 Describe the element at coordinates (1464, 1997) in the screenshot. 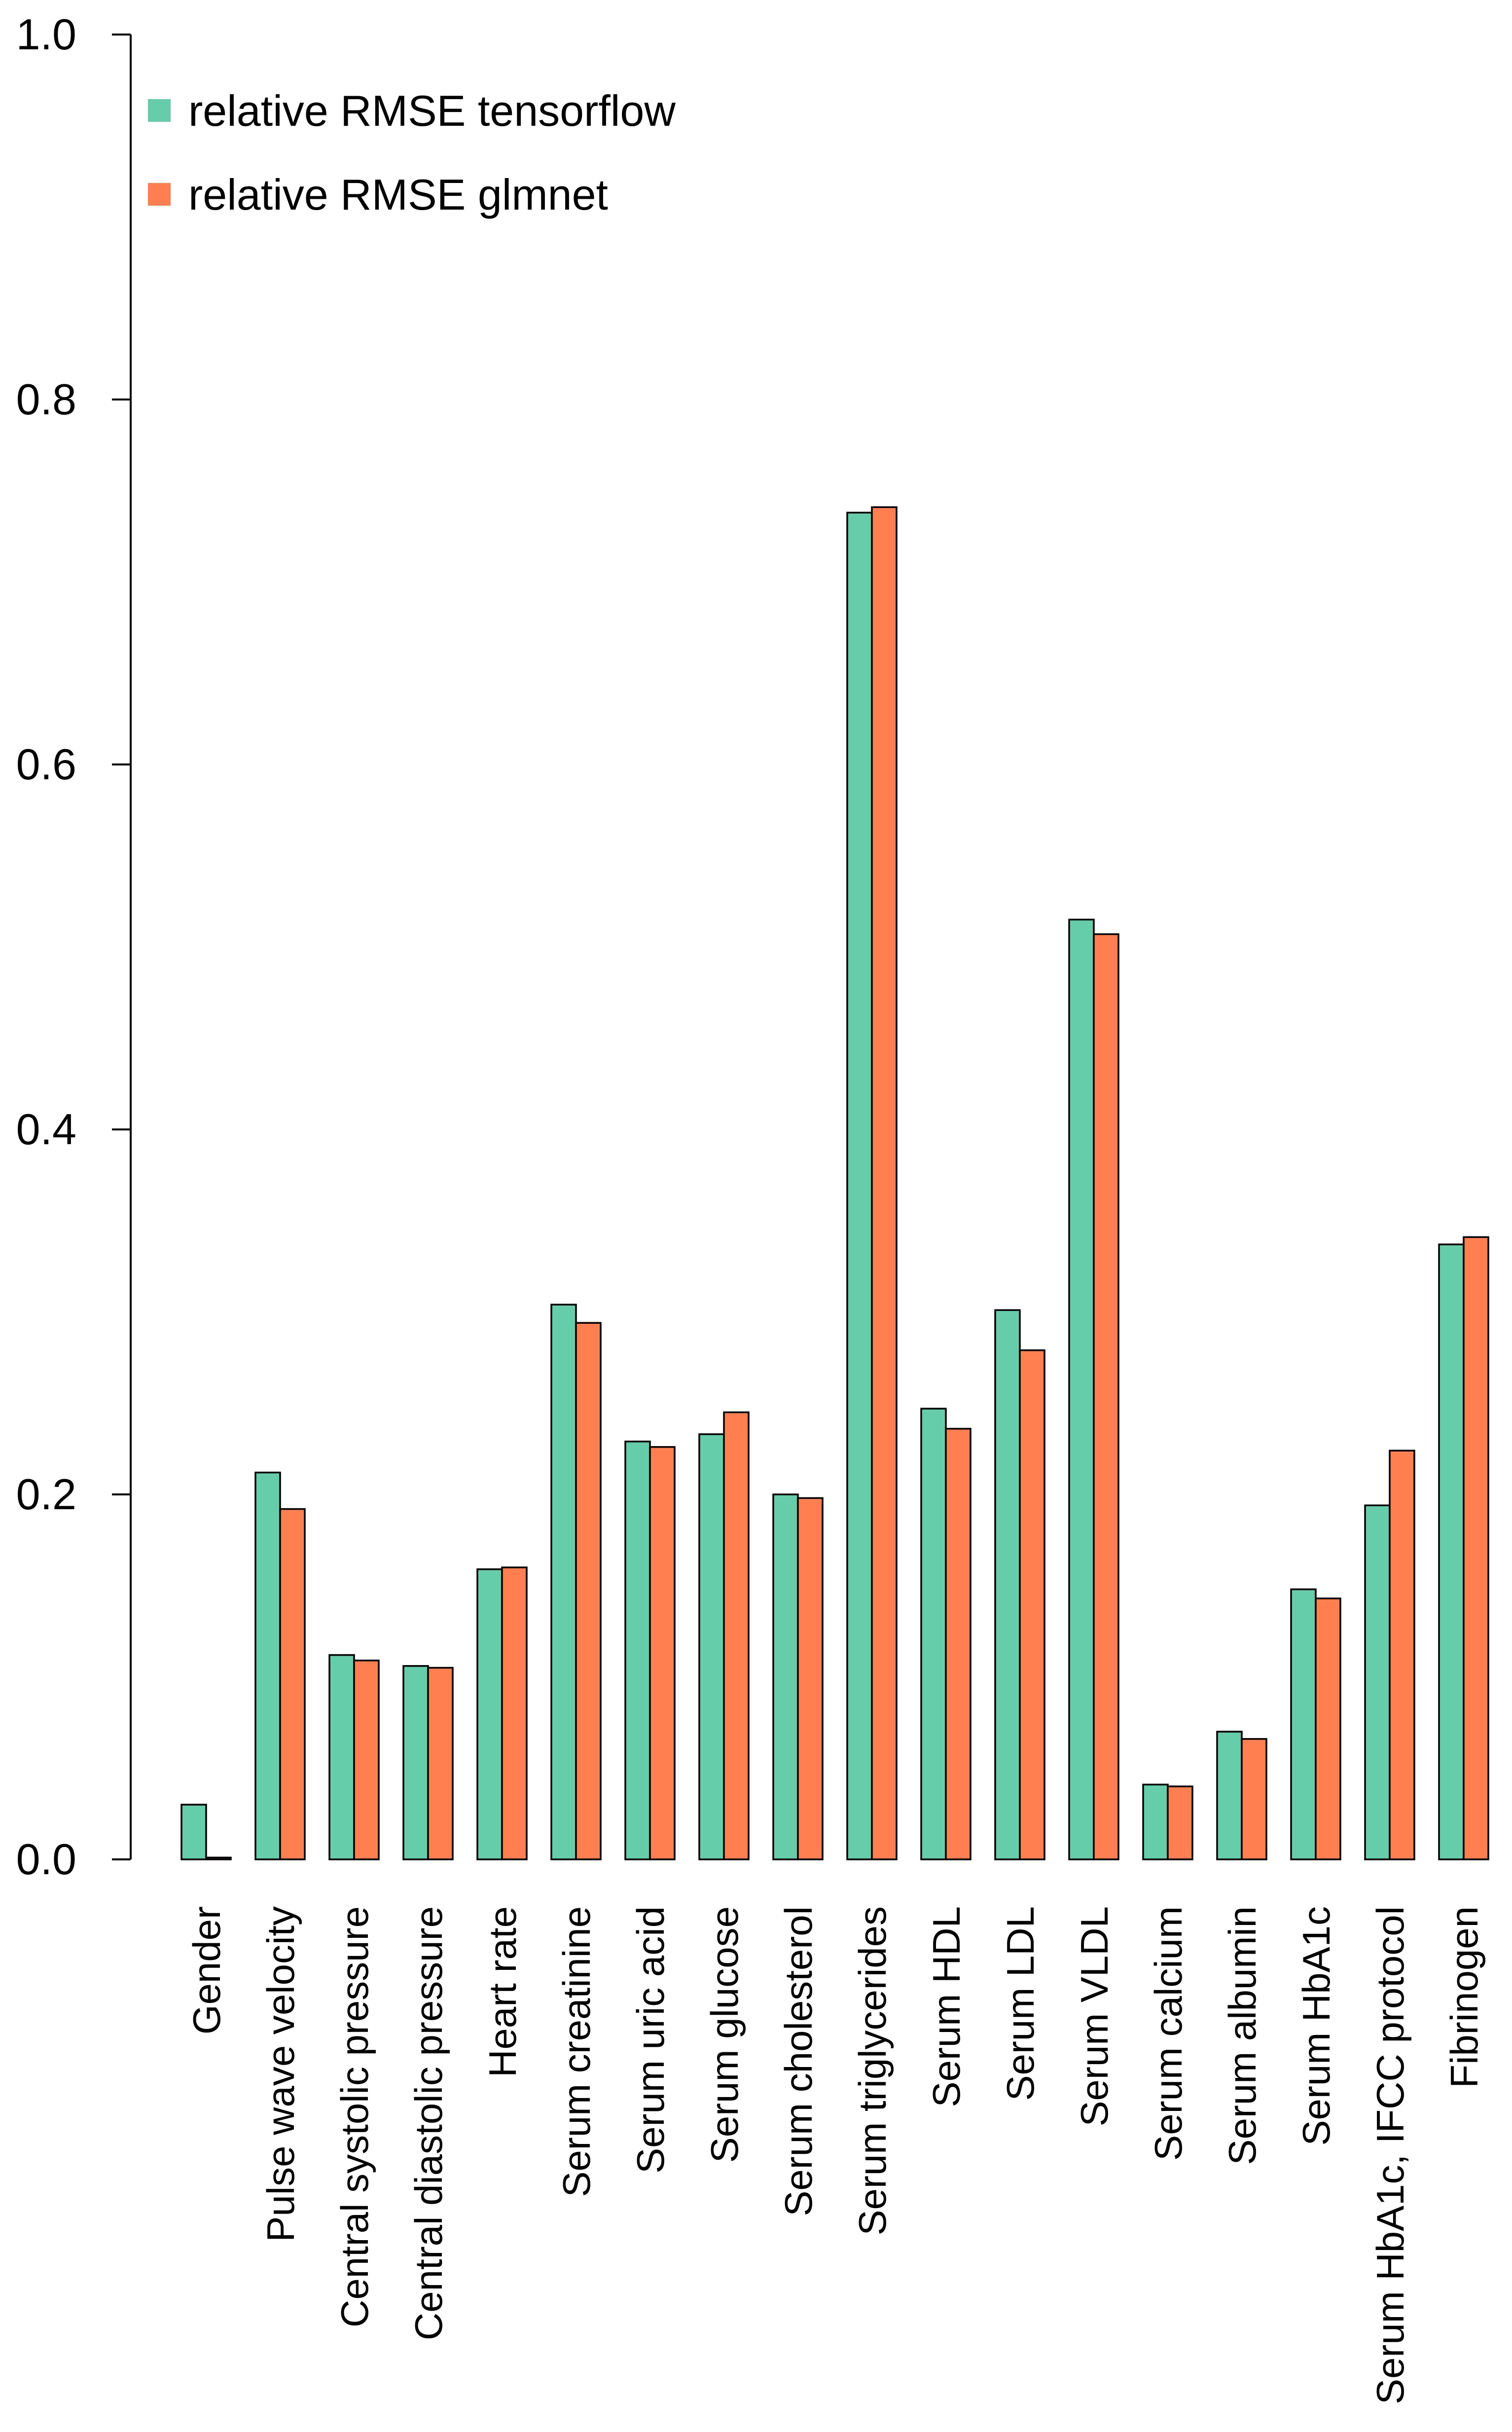

I see `x-category-label: Fibrinogen` at that location.